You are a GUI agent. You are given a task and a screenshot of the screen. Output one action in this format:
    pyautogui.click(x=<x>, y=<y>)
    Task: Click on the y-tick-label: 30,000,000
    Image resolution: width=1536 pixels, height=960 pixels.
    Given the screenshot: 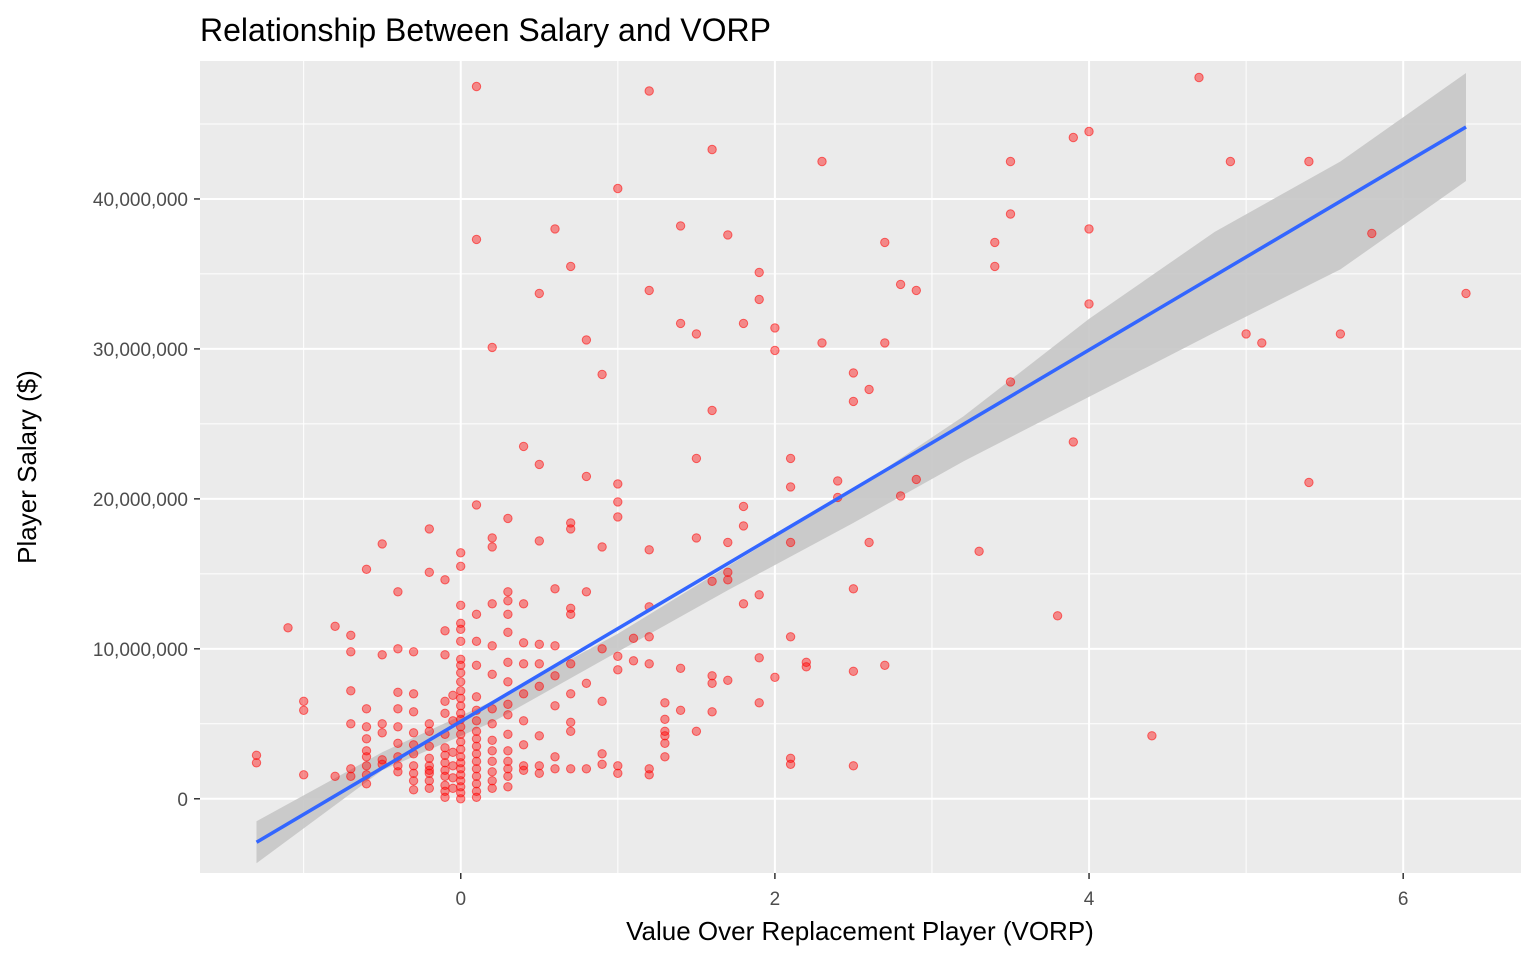 What is the action you would take?
    pyautogui.click(x=140, y=350)
    